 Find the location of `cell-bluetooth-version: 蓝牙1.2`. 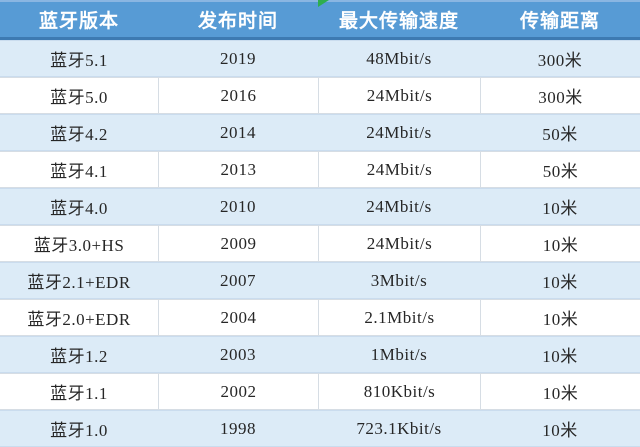

cell-bluetooth-version: 蓝牙1.2 is located at coordinates (79, 356).